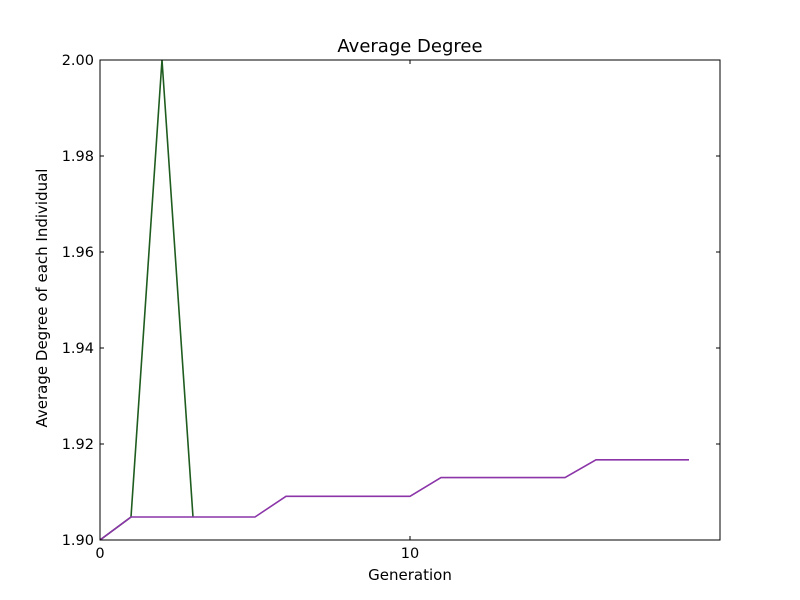 This screenshot has width=800, height=600. I want to click on x-tick-label: 0, so click(99, 554).